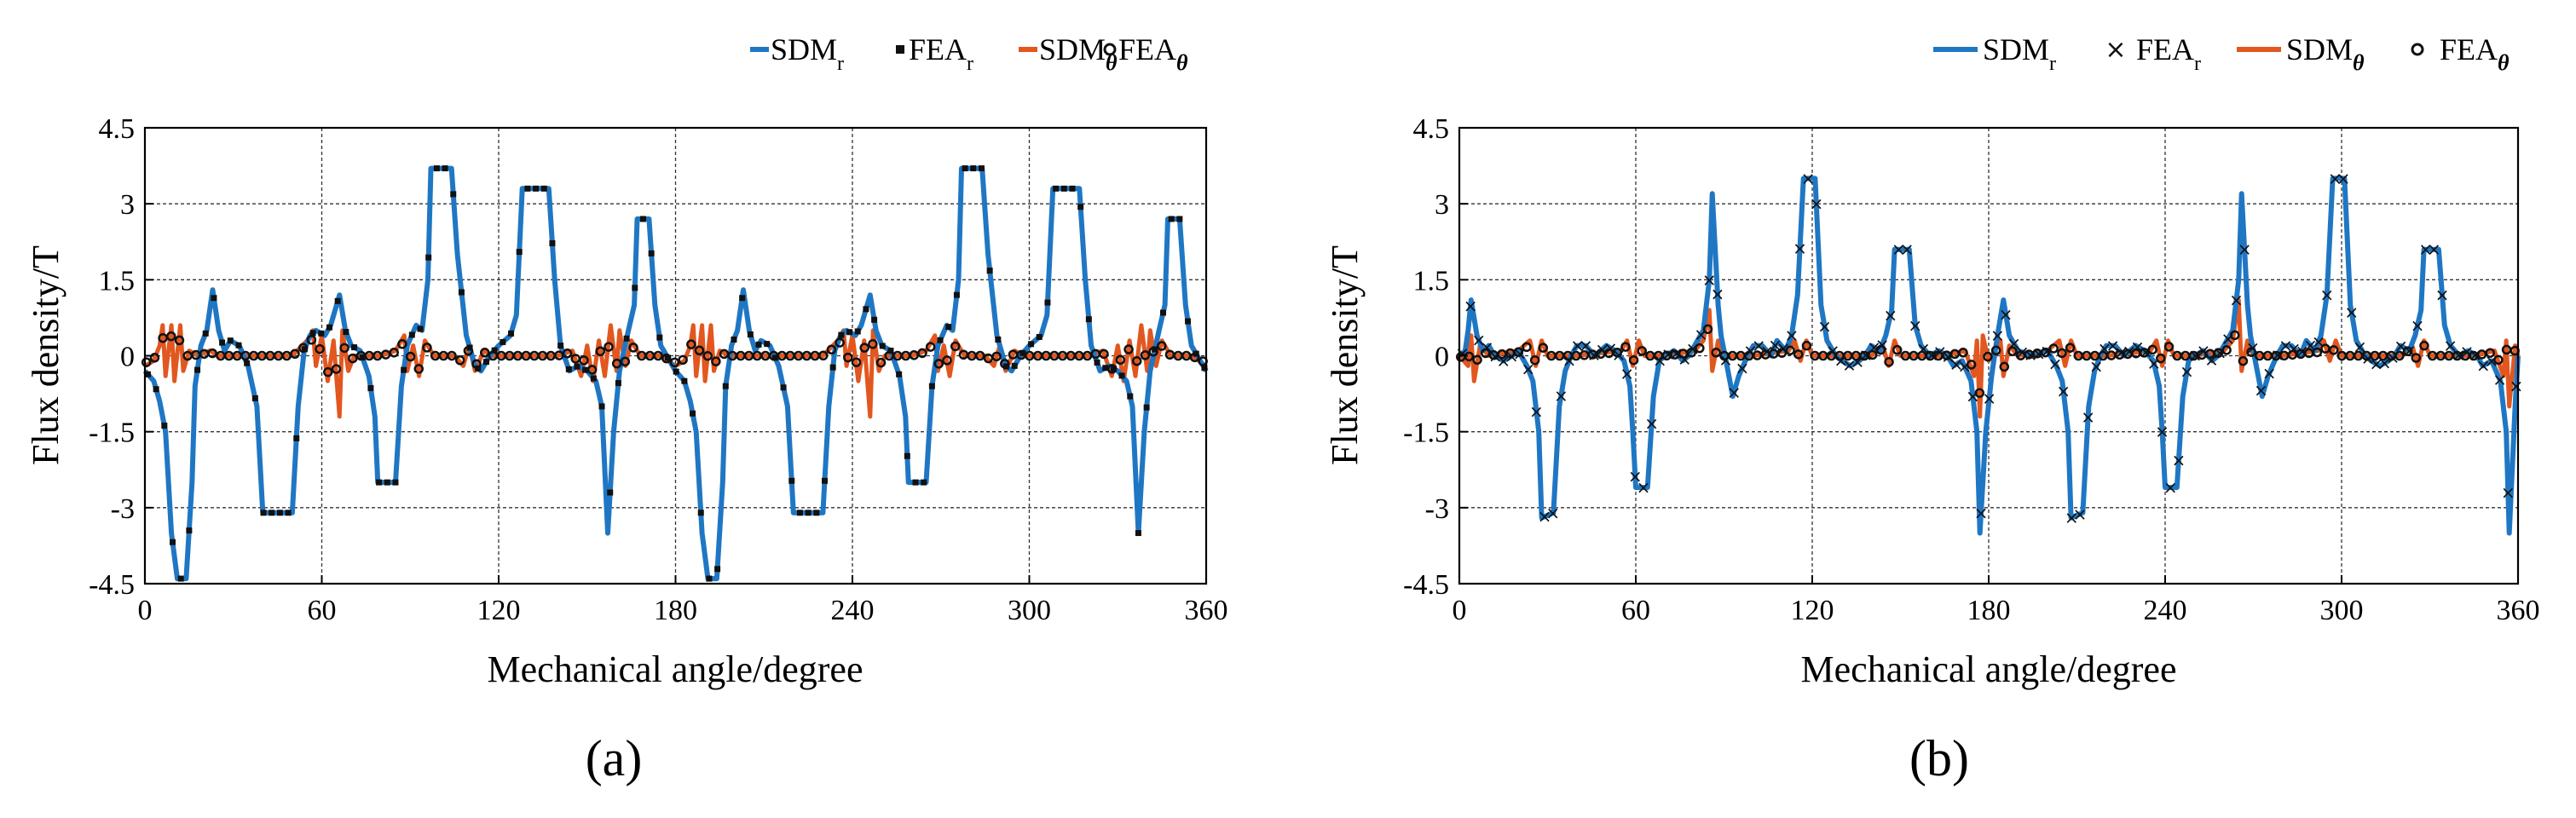 The height and width of the screenshot is (818, 2576). I want to click on y-tick-label: -1.5, so click(1426, 434).